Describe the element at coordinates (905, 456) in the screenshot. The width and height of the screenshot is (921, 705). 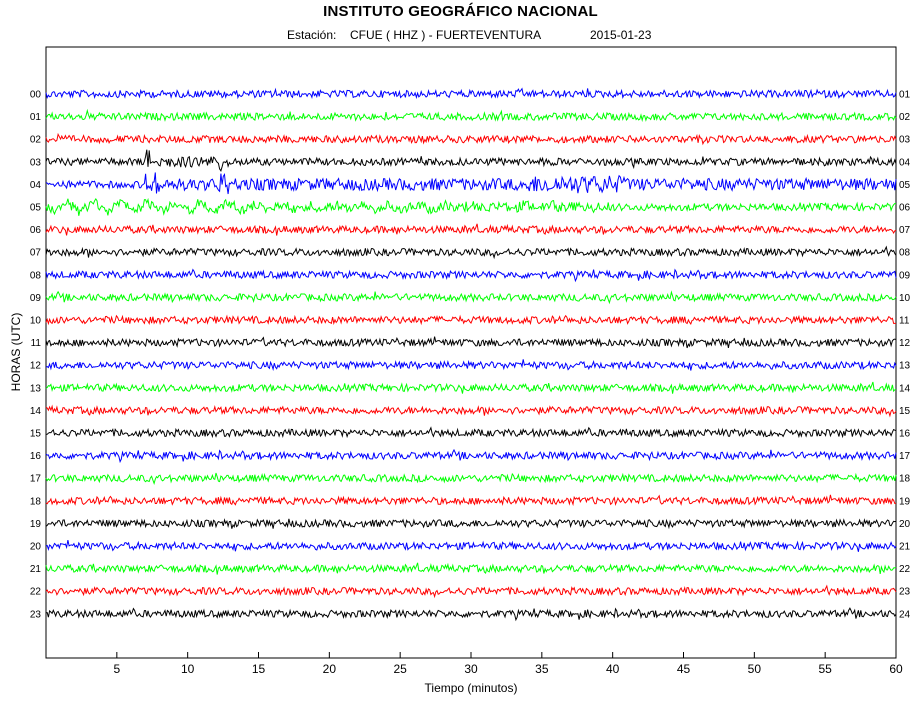
I see `hour-label-right: 17` at that location.